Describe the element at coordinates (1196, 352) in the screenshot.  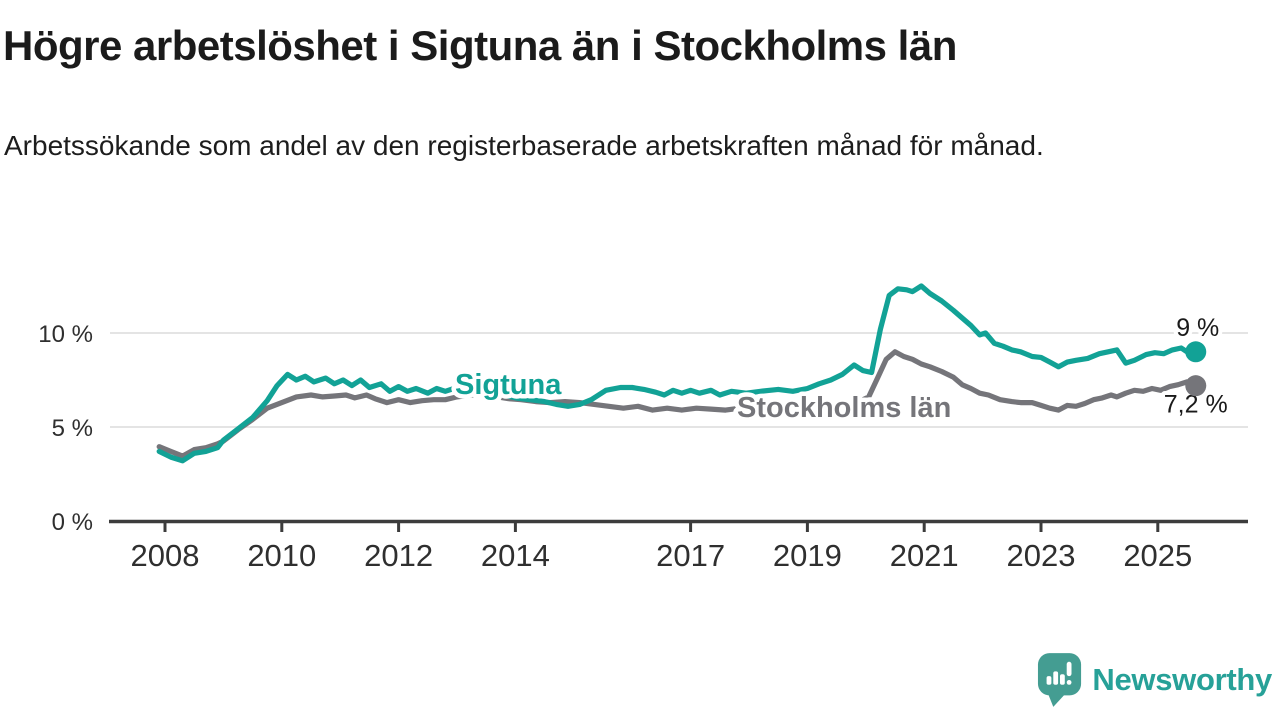
I see `series-end-dot-sigtuna` at that location.